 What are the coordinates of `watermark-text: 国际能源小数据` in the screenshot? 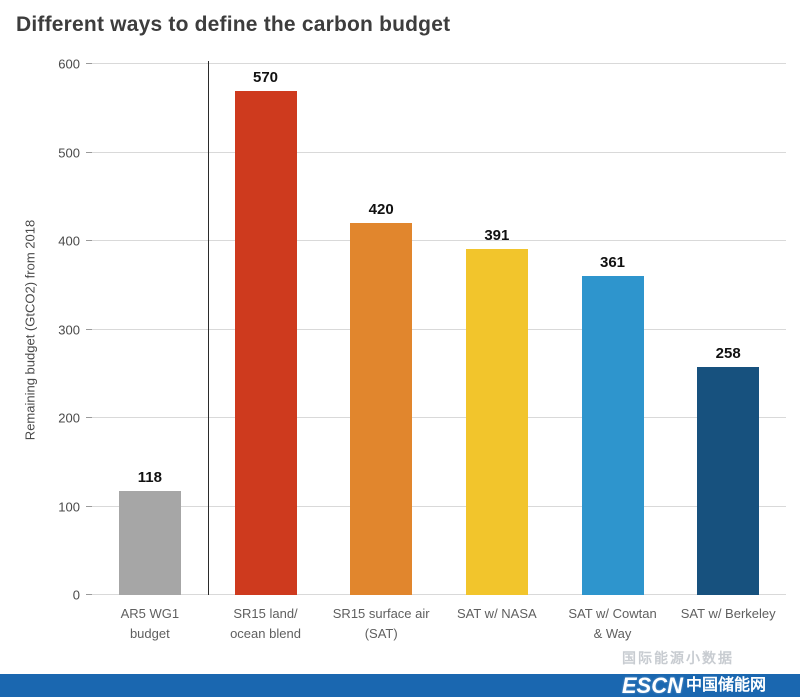 It's located at (678, 658).